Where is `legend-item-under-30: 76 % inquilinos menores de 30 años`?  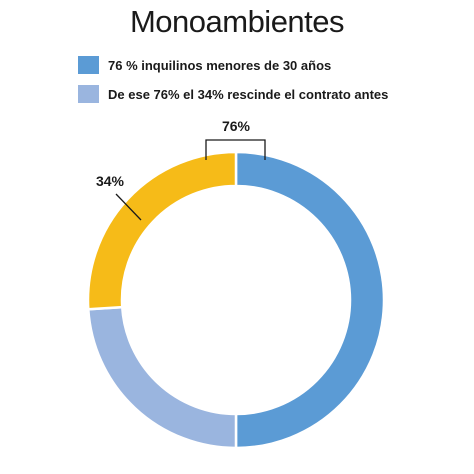 legend-item-under-30: 76 % inquilinos menores de 30 años is located at coordinates (233, 65).